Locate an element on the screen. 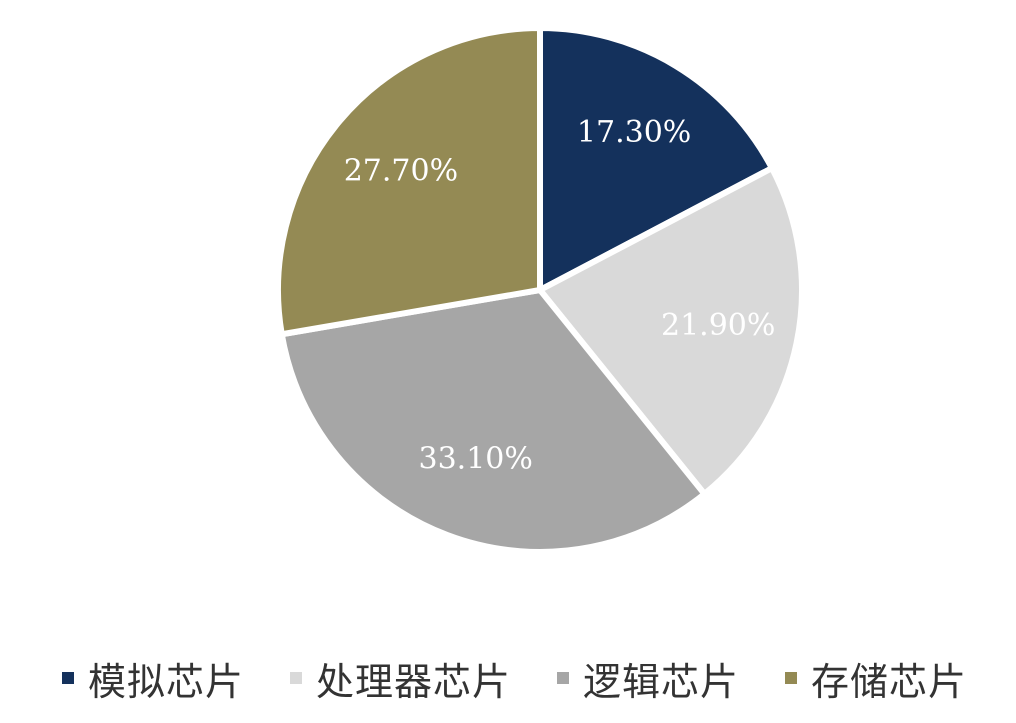  legend-label-processor-chip: 处理器芯片 is located at coordinates (414, 681).